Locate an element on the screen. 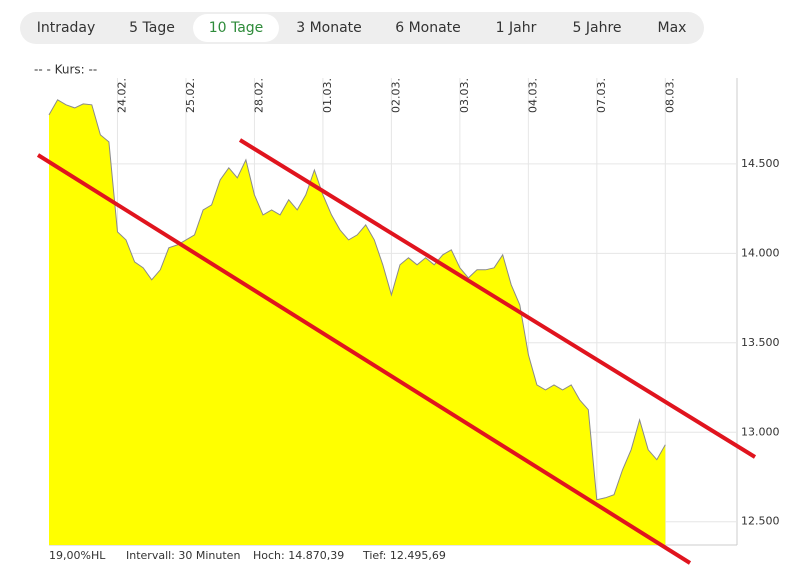  y-tick-label: 14.000 is located at coordinates (760, 252).